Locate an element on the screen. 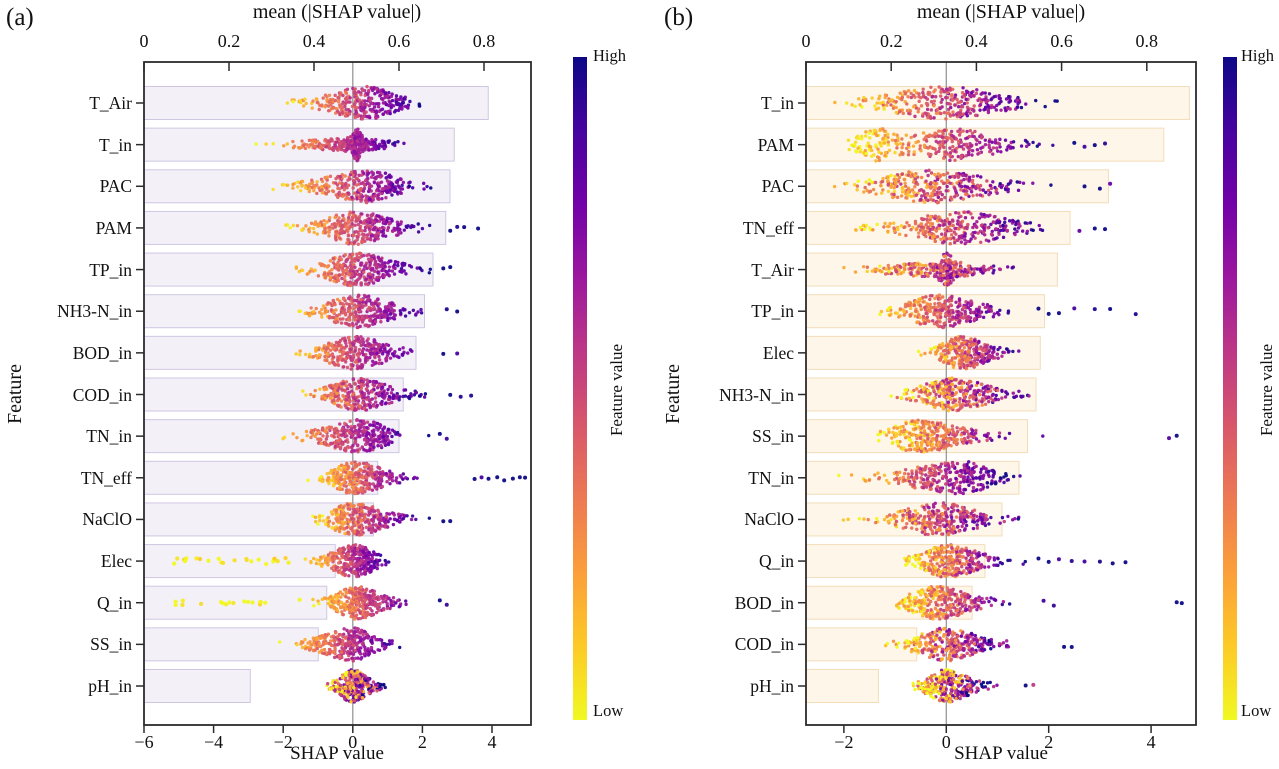 The width and height of the screenshot is (1279, 769). mean-shap-bar-PAM is located at coordinates (295, 227).